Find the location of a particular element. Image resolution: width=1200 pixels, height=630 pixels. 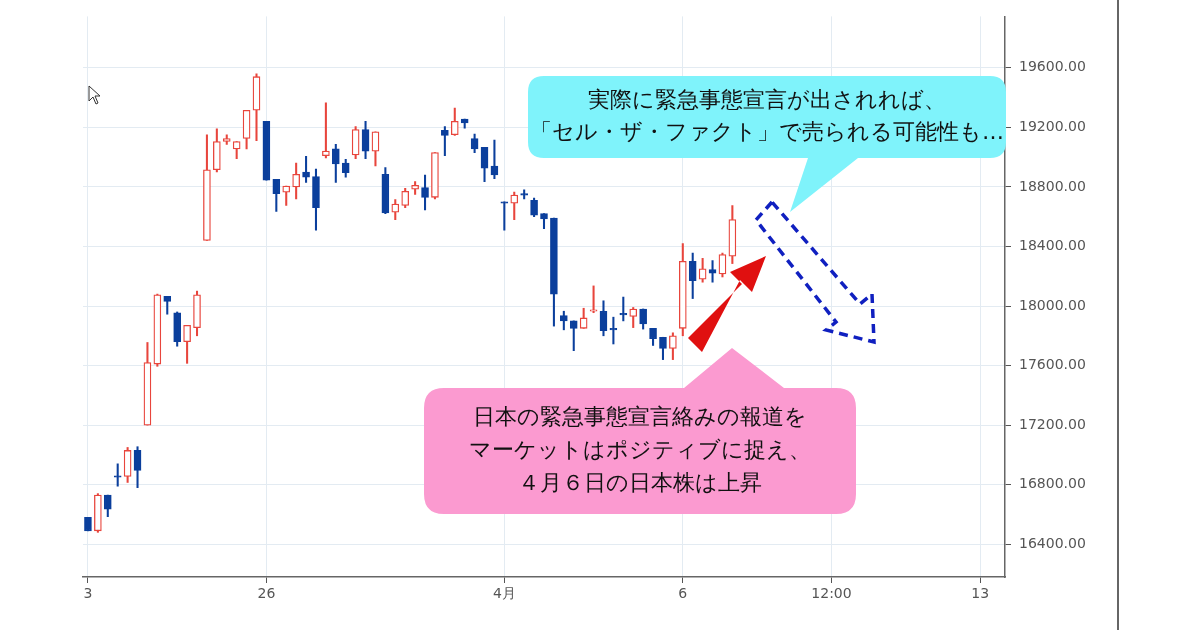

y-tick-label: 16800.00 is located at coordinates (1052, 483).